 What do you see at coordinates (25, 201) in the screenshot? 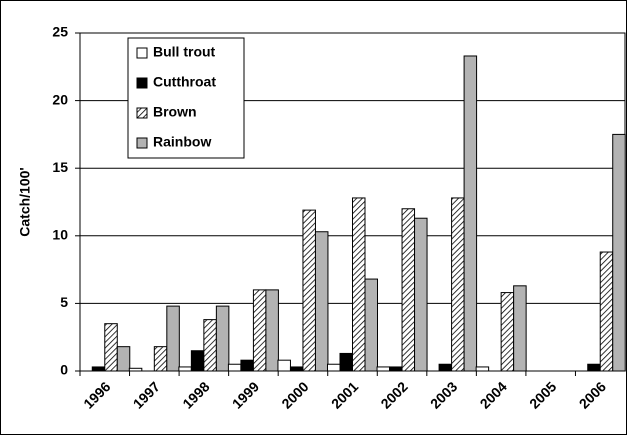
I see `y-axis-label: Catch/100'` at bounding box center [25, 201].